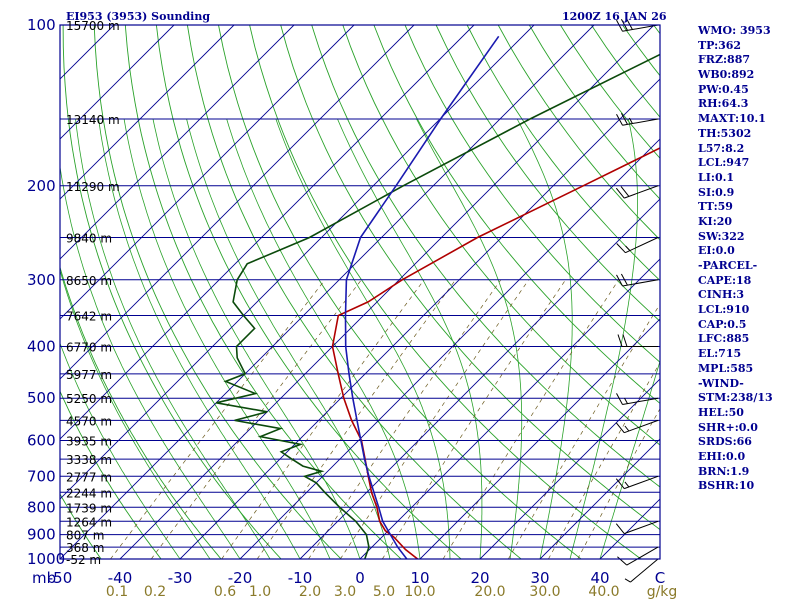  Describe the element at coordinates (93, 120) in the screenshot. I see `height-label: 13140 m` at that location.